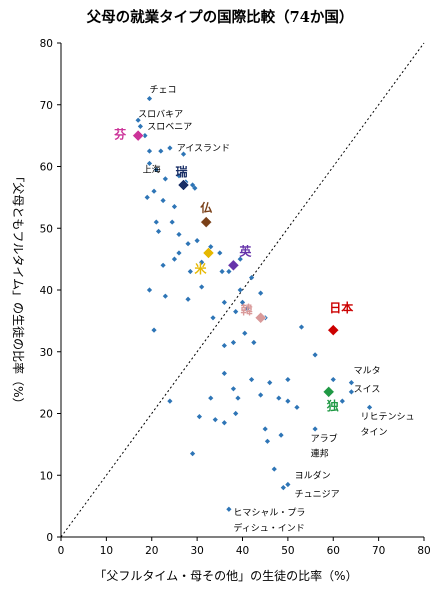  What do you see at coordinates (49, 538) in the screenshot?
I see `y-tick-label: 0` at bounding box center [49, 538].